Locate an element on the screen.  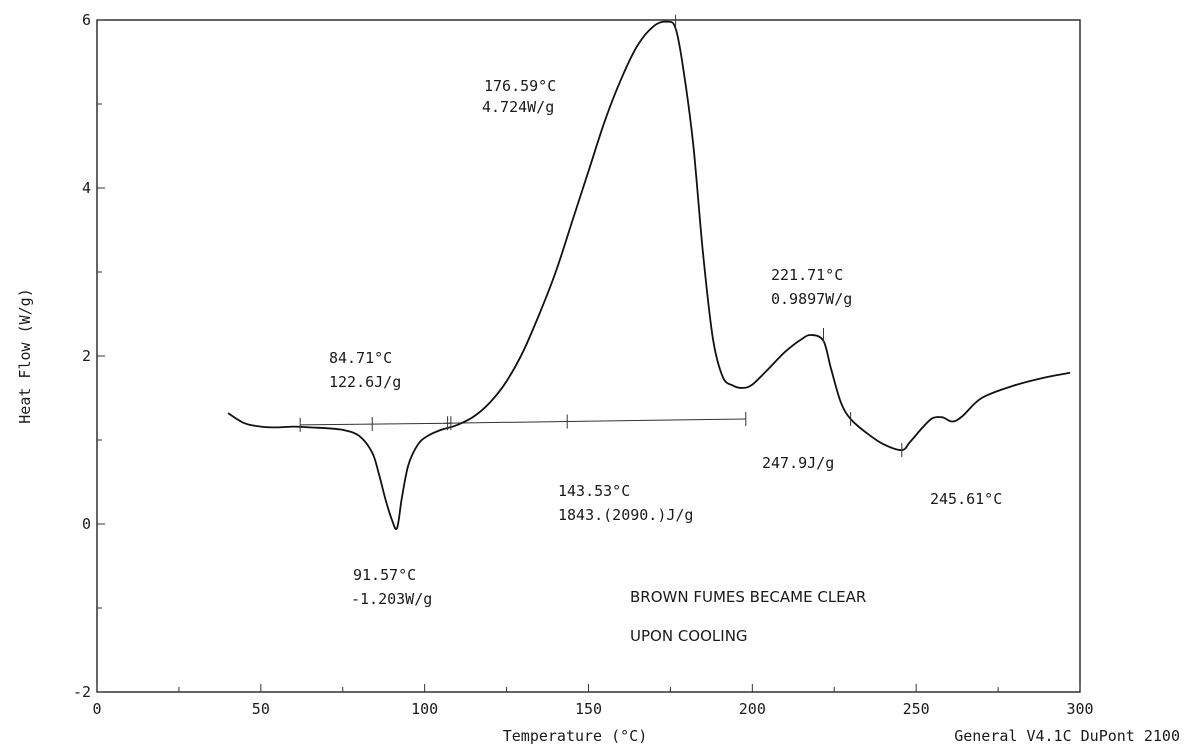
annotation-peak-temp: 176.59°C is located at coordinates (520, 86).